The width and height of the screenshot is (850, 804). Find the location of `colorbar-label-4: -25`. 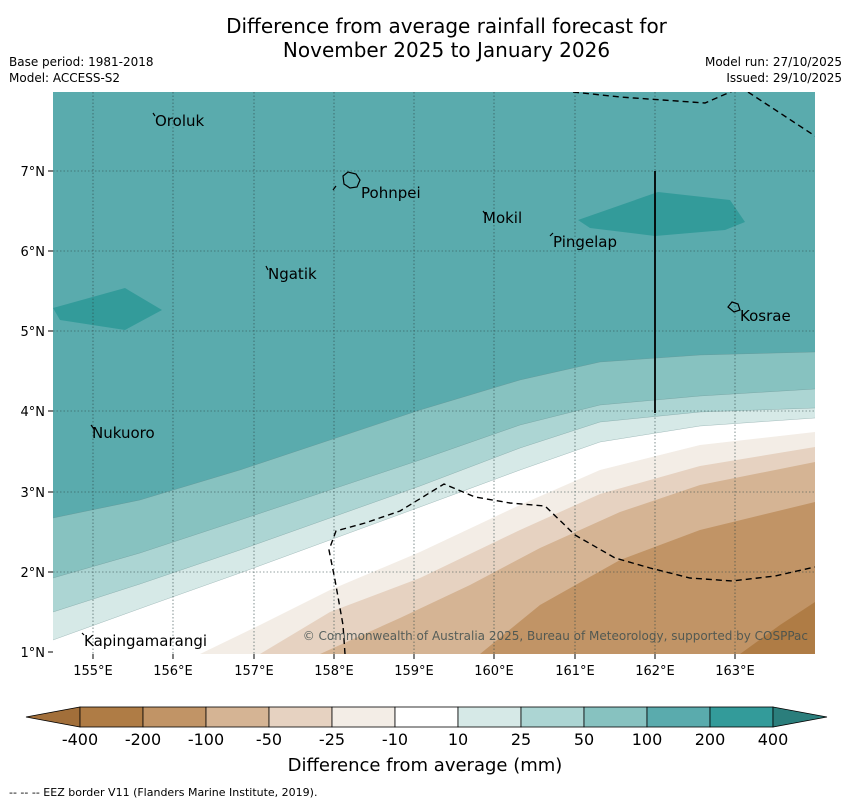

colorbar-label-4: -25 is located at coordinates (332, 739).